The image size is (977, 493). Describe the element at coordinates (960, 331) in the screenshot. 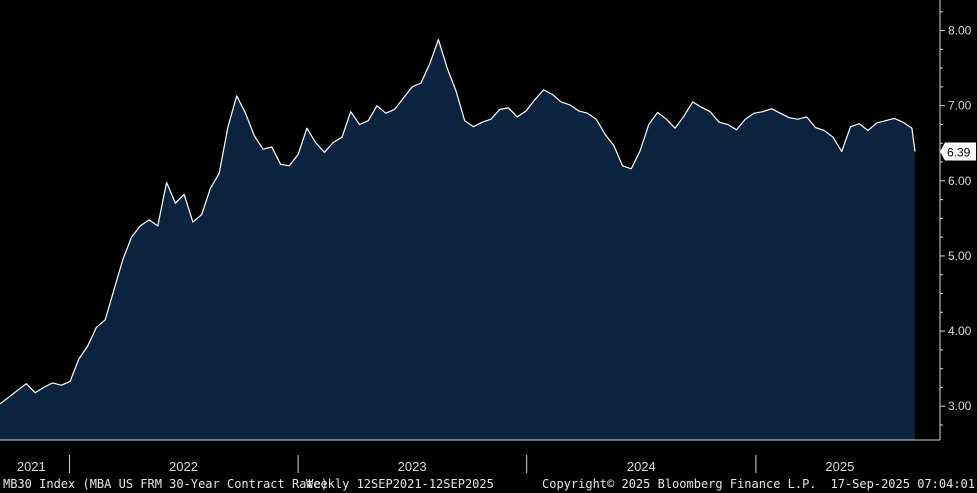

I see `y-tick-label: 4.00` at that location.